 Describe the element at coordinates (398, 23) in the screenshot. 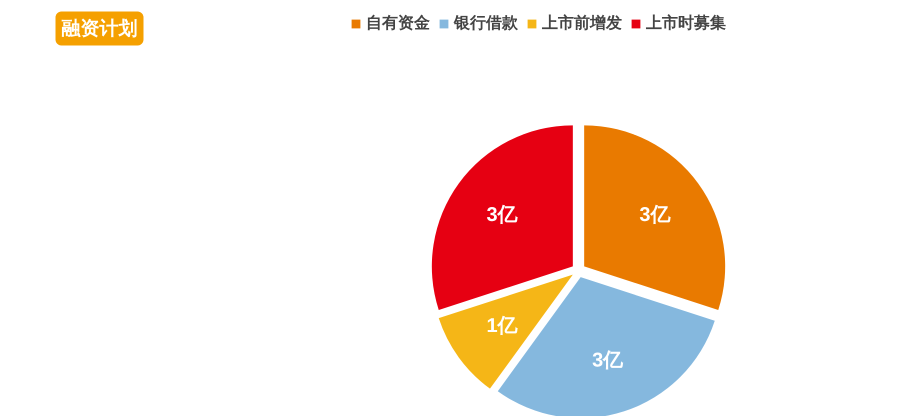

I see `legend-label: 自有资金` at that location.